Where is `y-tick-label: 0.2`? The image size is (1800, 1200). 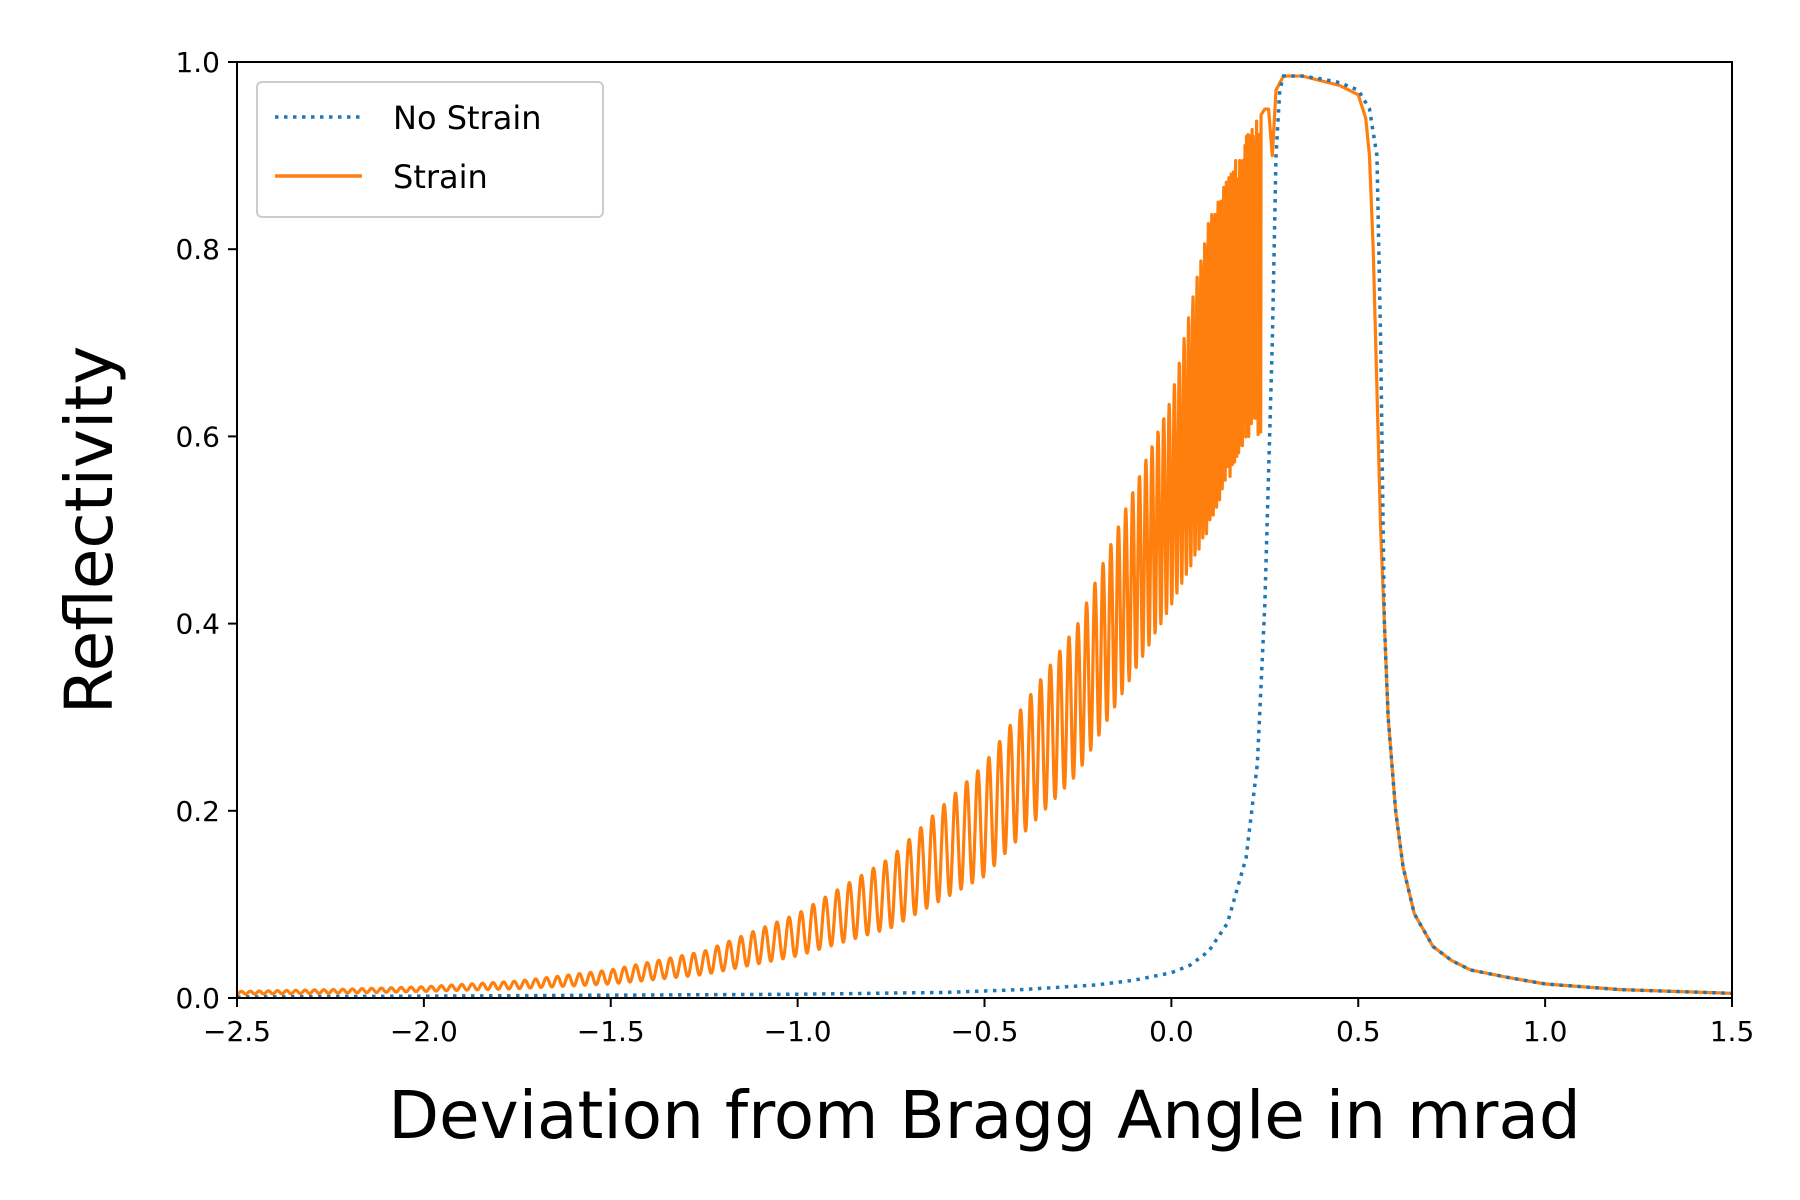 y-tick-label: 0.2 is located at coordinates (197, 811).